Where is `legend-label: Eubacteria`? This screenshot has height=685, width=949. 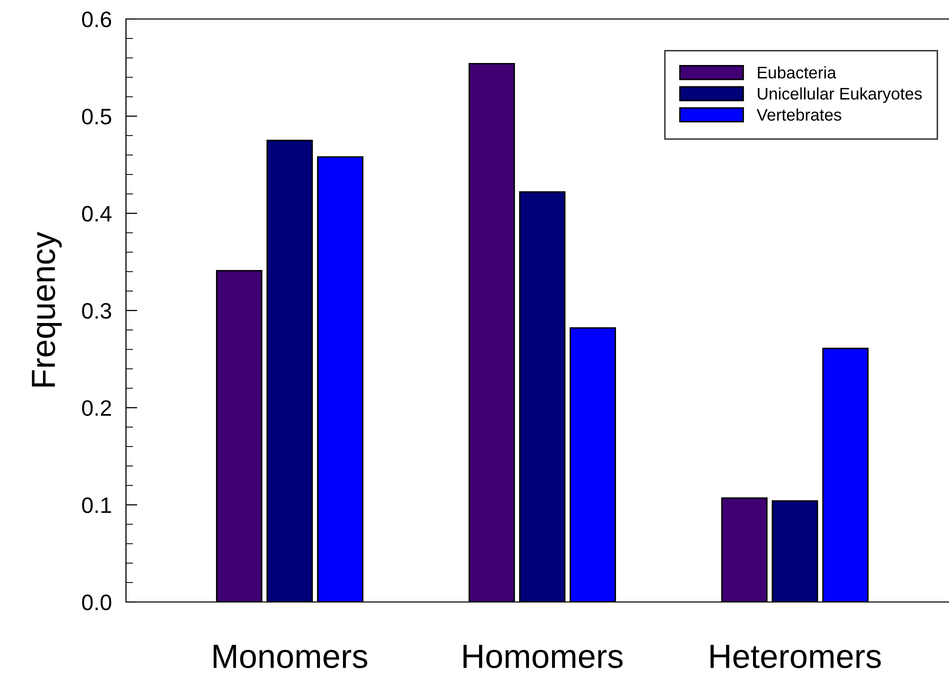
legend-label: Eubacteria is located at coordinates (797, 72).